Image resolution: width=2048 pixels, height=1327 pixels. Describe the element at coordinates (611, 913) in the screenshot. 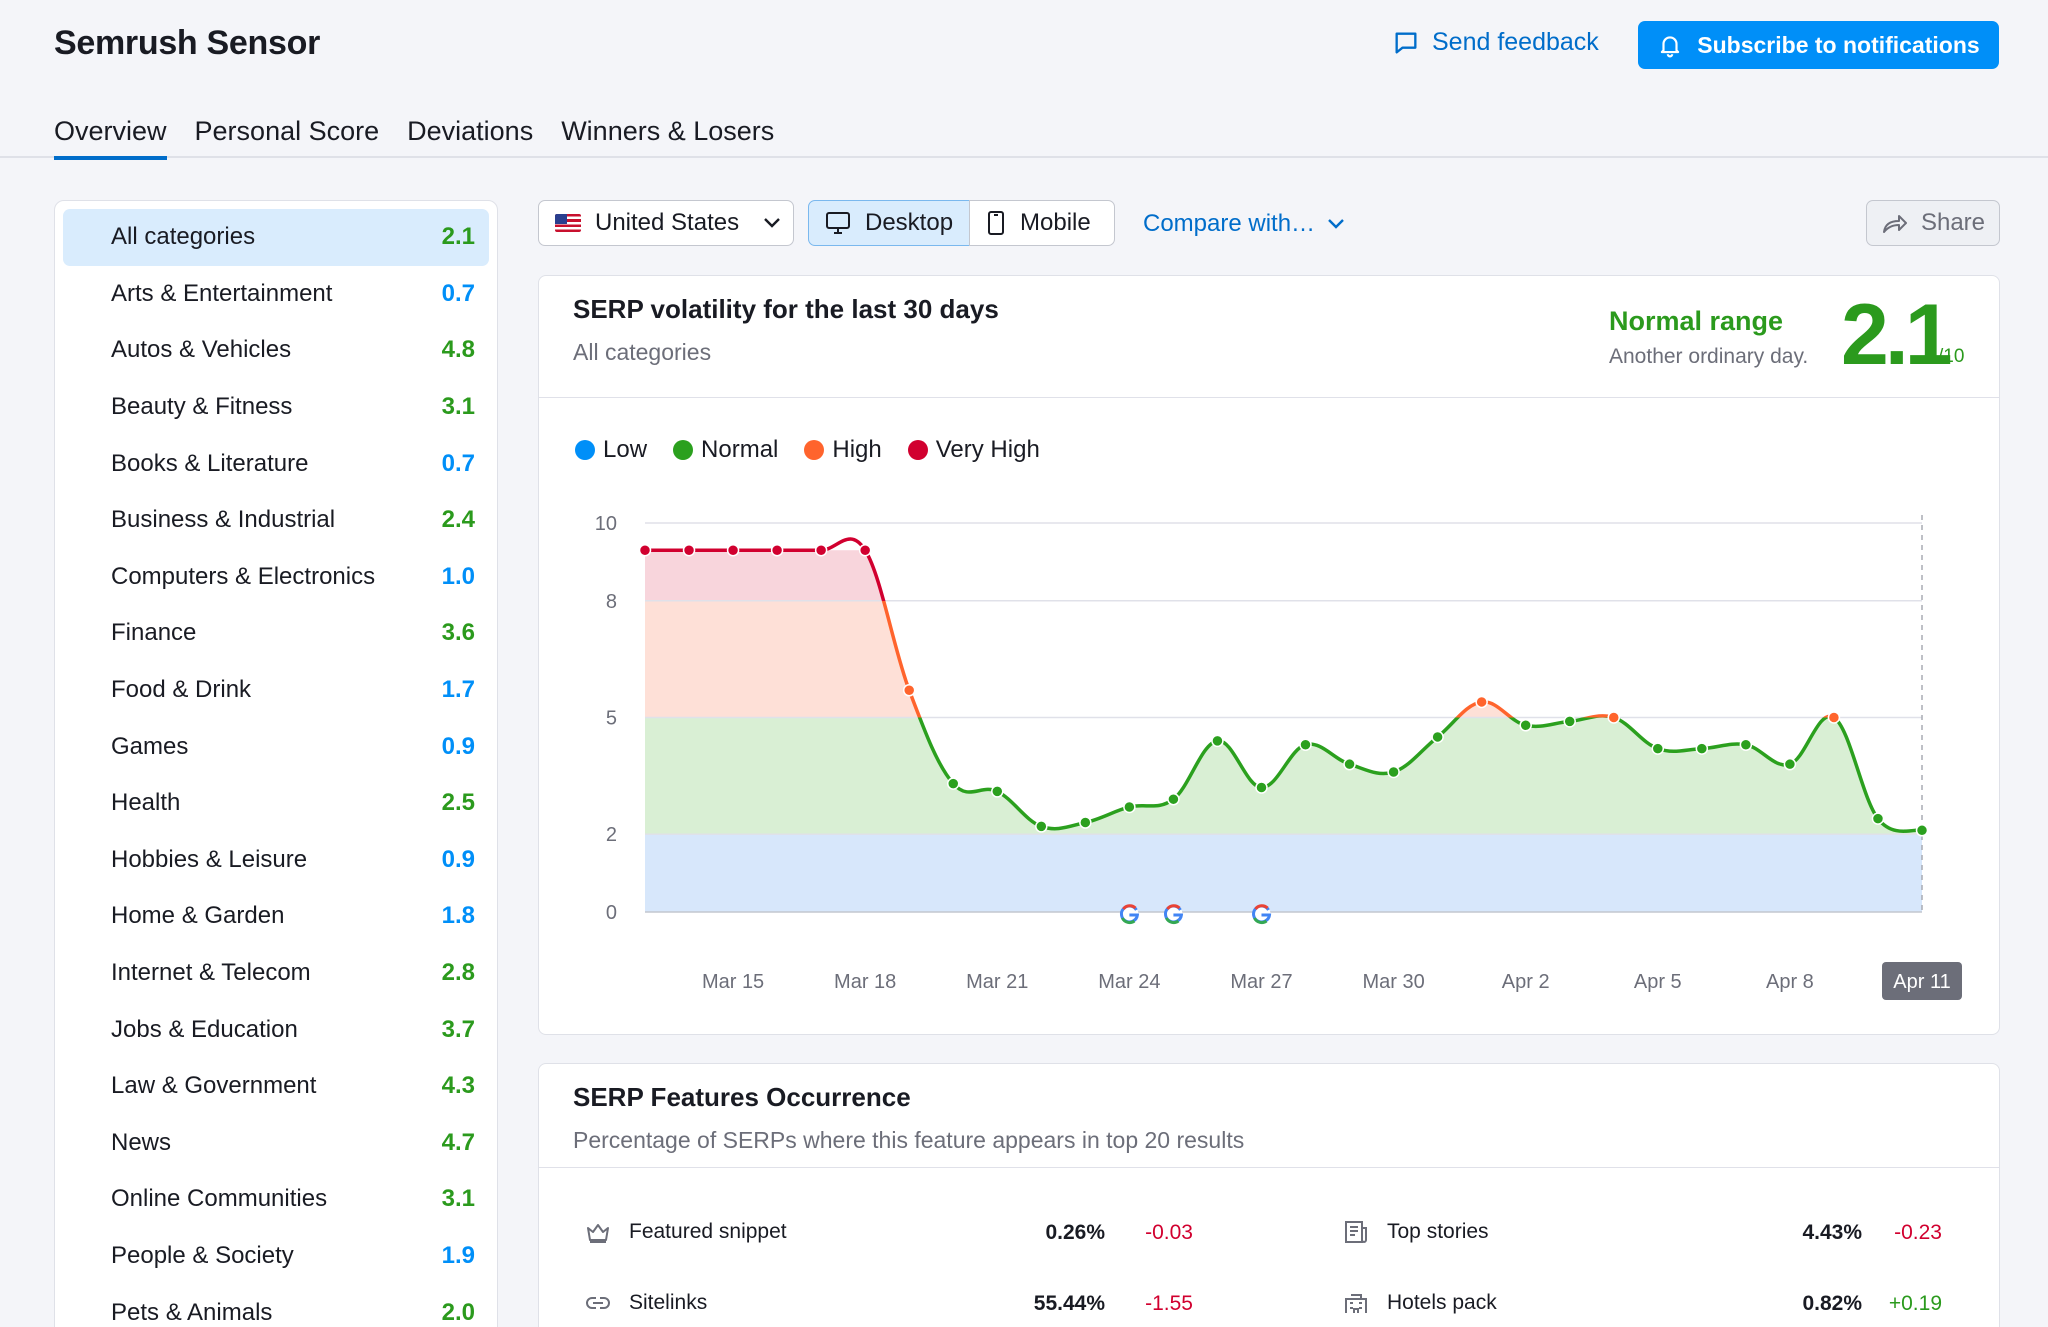

I see `y-tick-label: 0` at that location.